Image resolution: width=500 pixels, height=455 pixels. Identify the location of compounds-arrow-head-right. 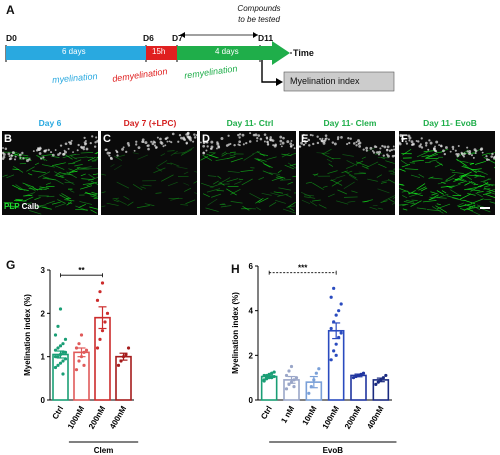
(255, 35).